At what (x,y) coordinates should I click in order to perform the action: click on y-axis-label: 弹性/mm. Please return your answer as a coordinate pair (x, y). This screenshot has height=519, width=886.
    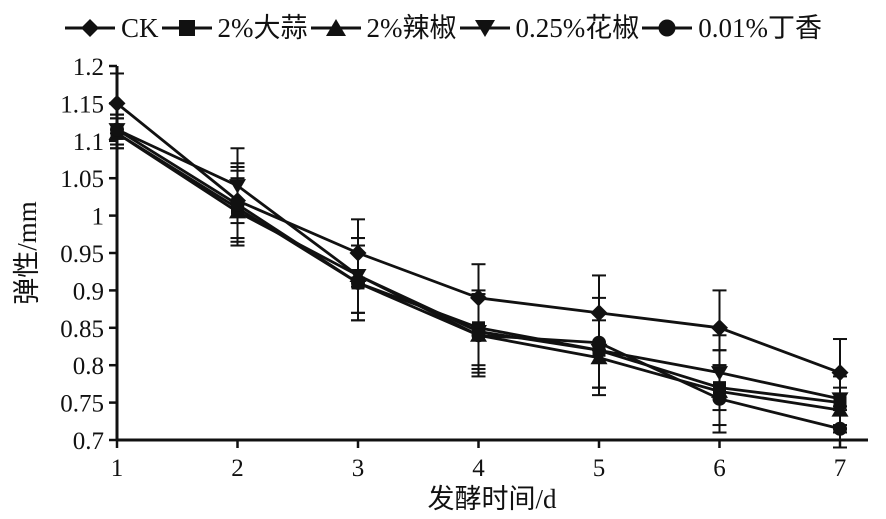
    Looking at the image, I should click on (27, 253).